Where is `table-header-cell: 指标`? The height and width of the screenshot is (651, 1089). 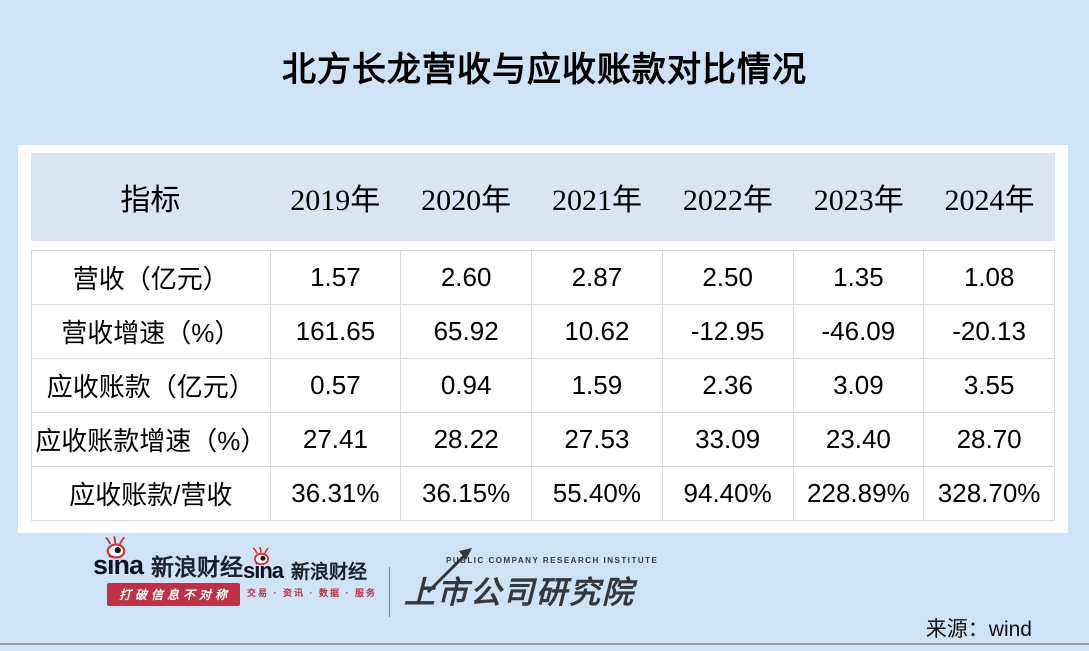
table-header-cell: 指标 is located at coordinates (150, 200).